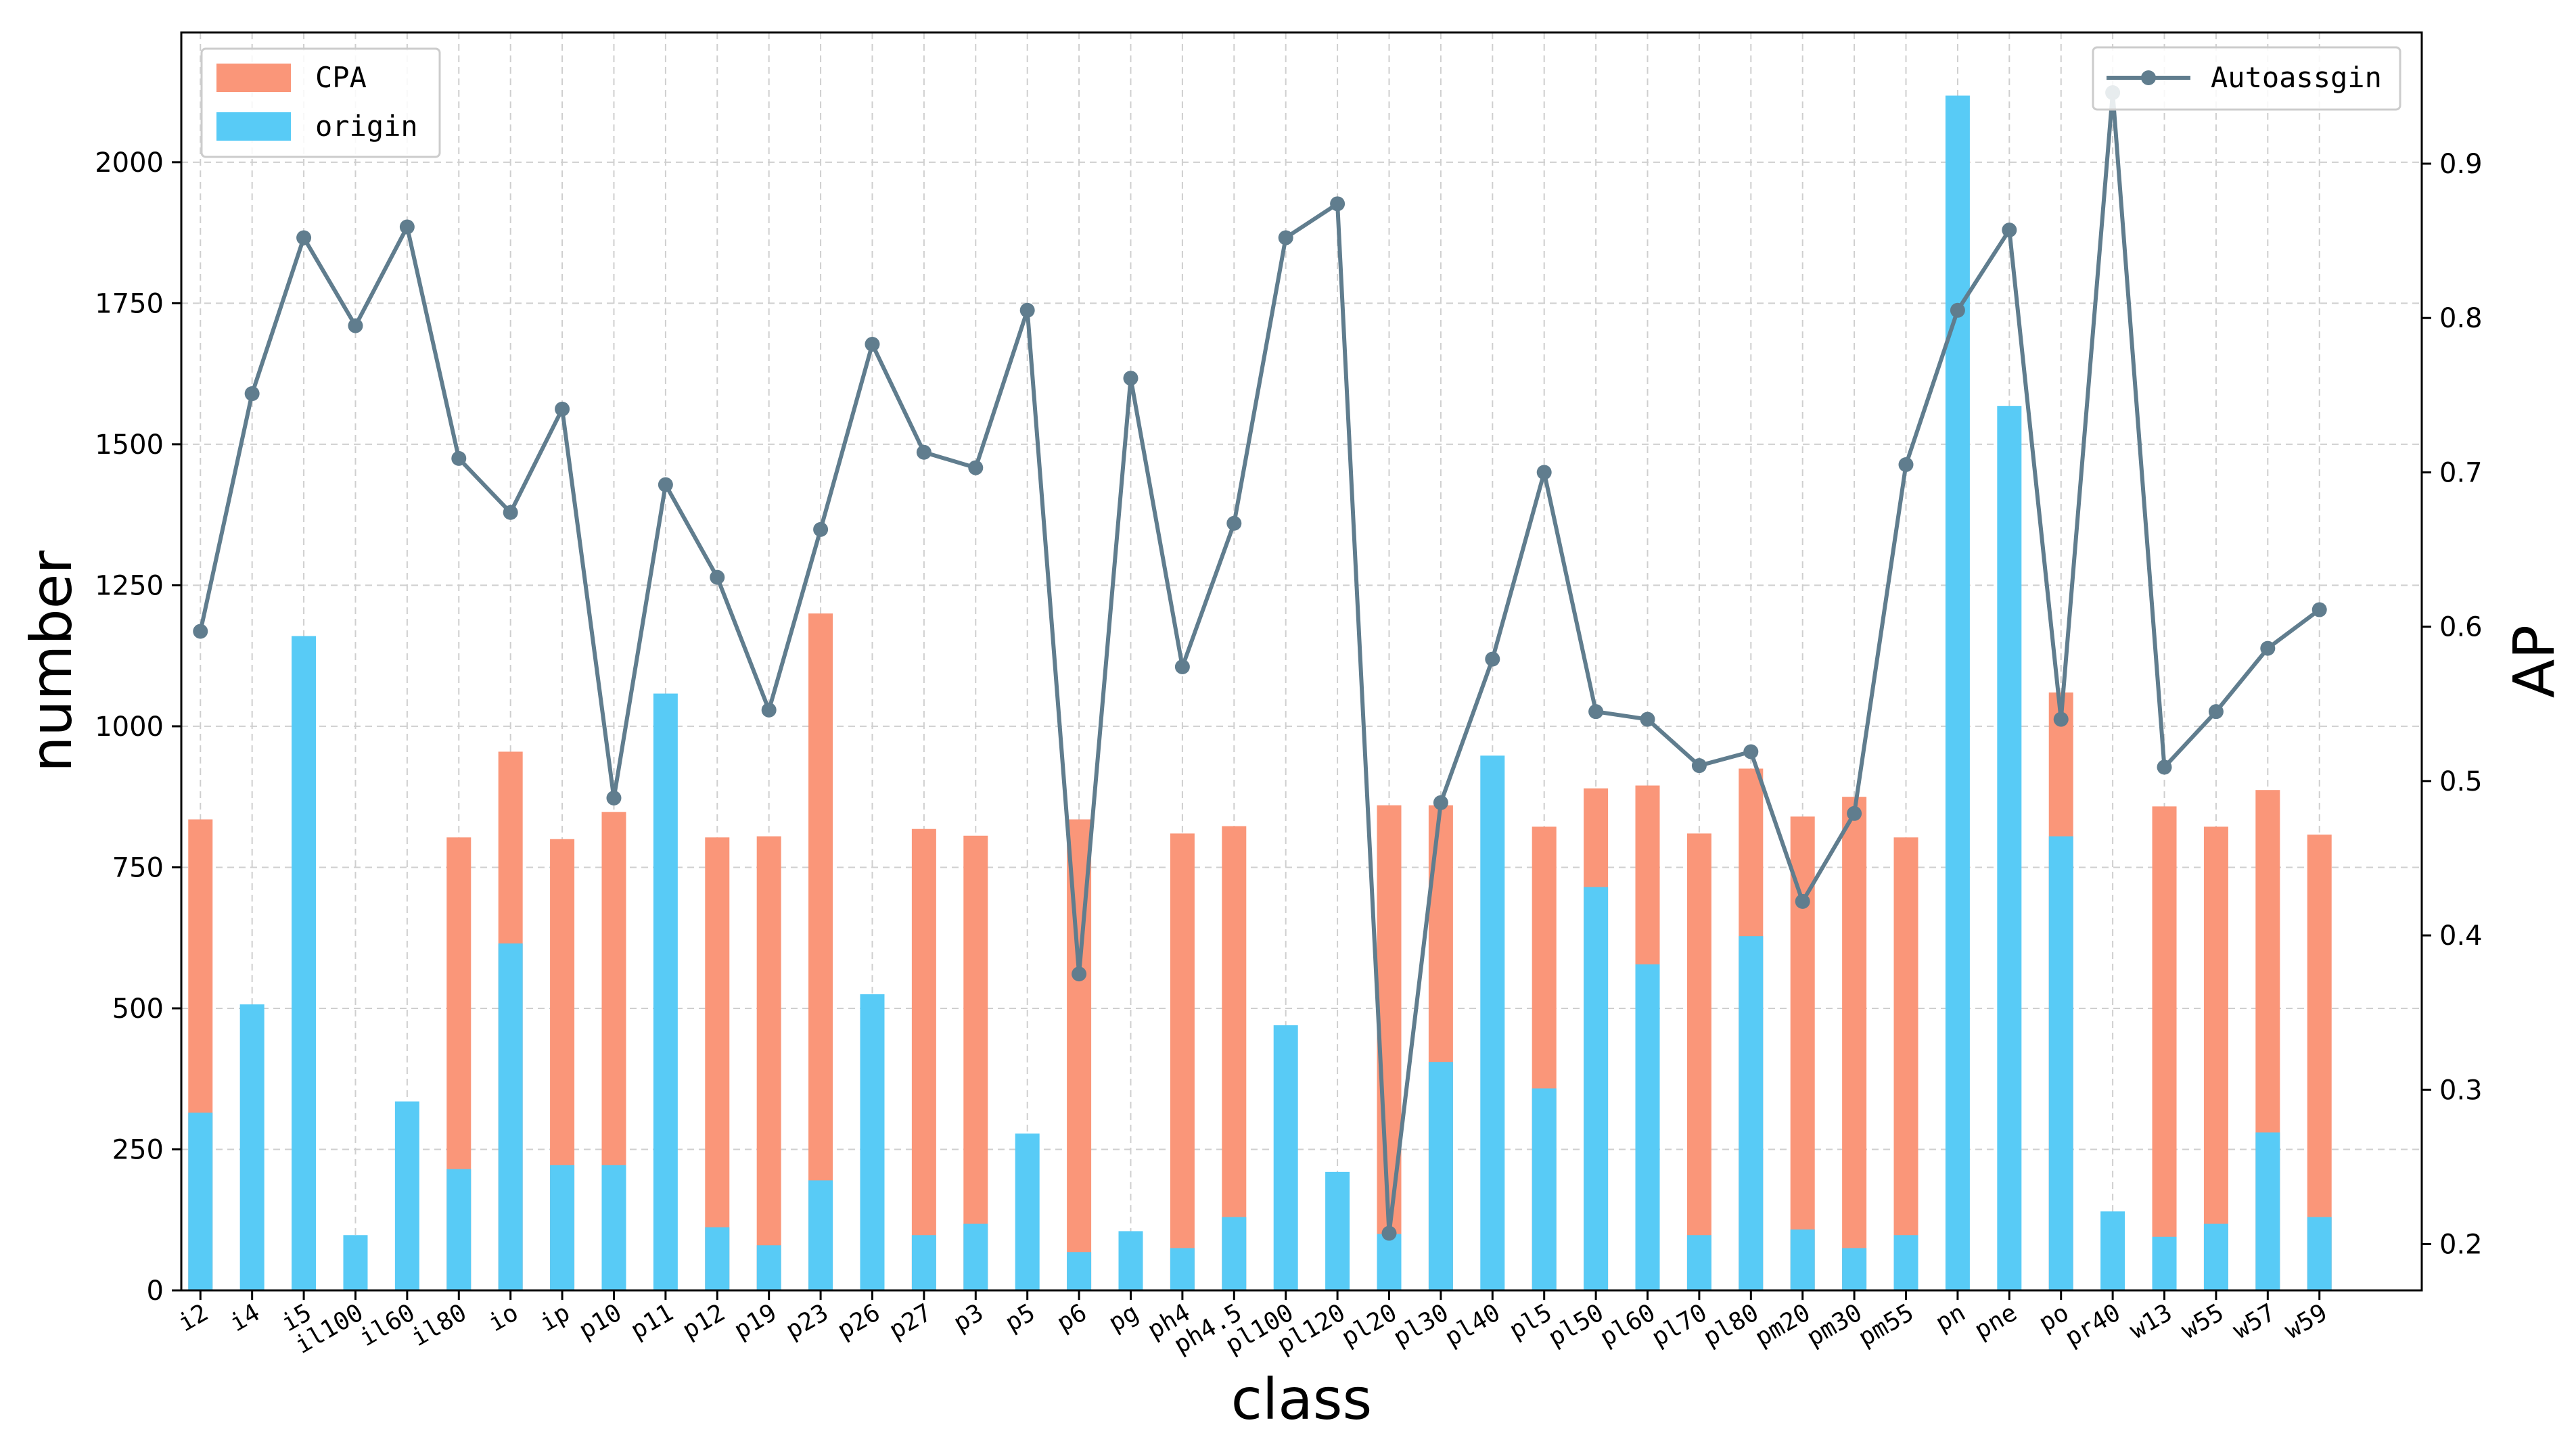  Describe the element at coordinates (51, 661) in the screenshot. I see `y-axis-title: number` at that location.